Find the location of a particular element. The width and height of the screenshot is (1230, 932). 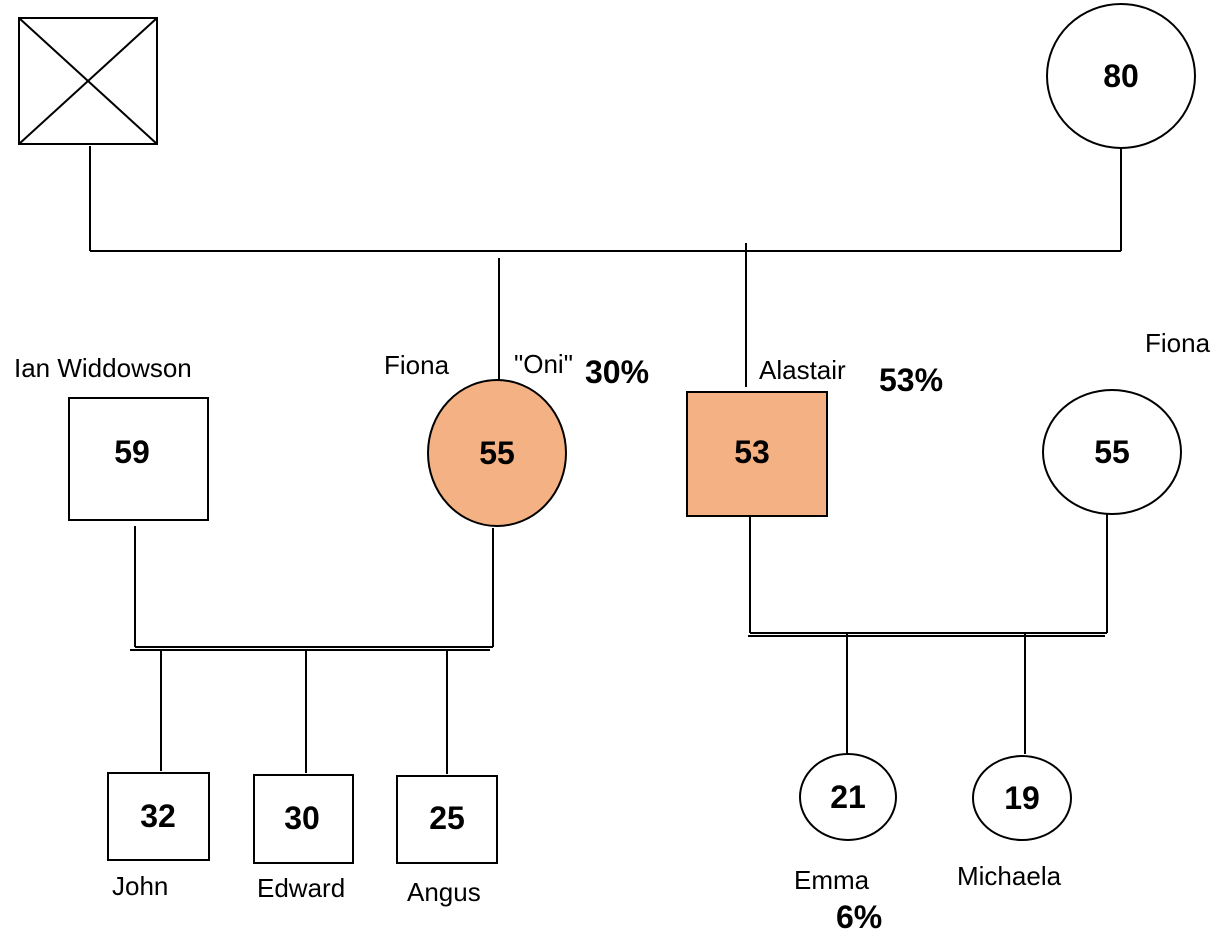

grandmother-age: 80 is located at coordinates (1121, 76).